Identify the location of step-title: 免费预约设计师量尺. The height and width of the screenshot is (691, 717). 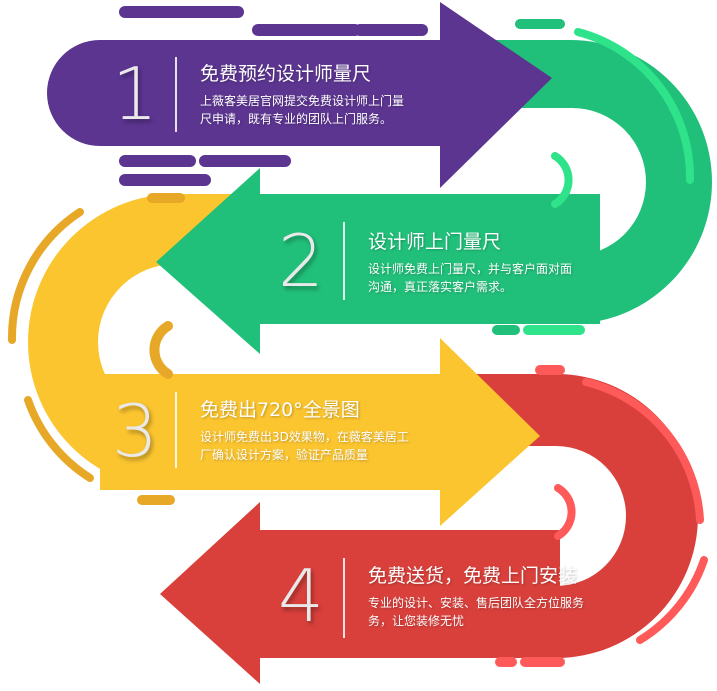
(286, 74).